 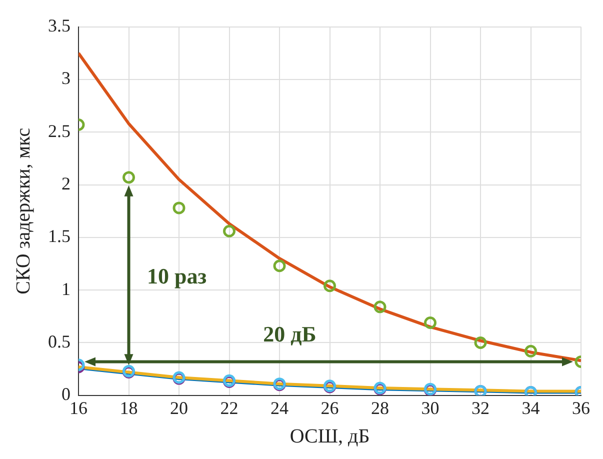 I want to click on x-tick-label: 22, so click(x=229, y=408).